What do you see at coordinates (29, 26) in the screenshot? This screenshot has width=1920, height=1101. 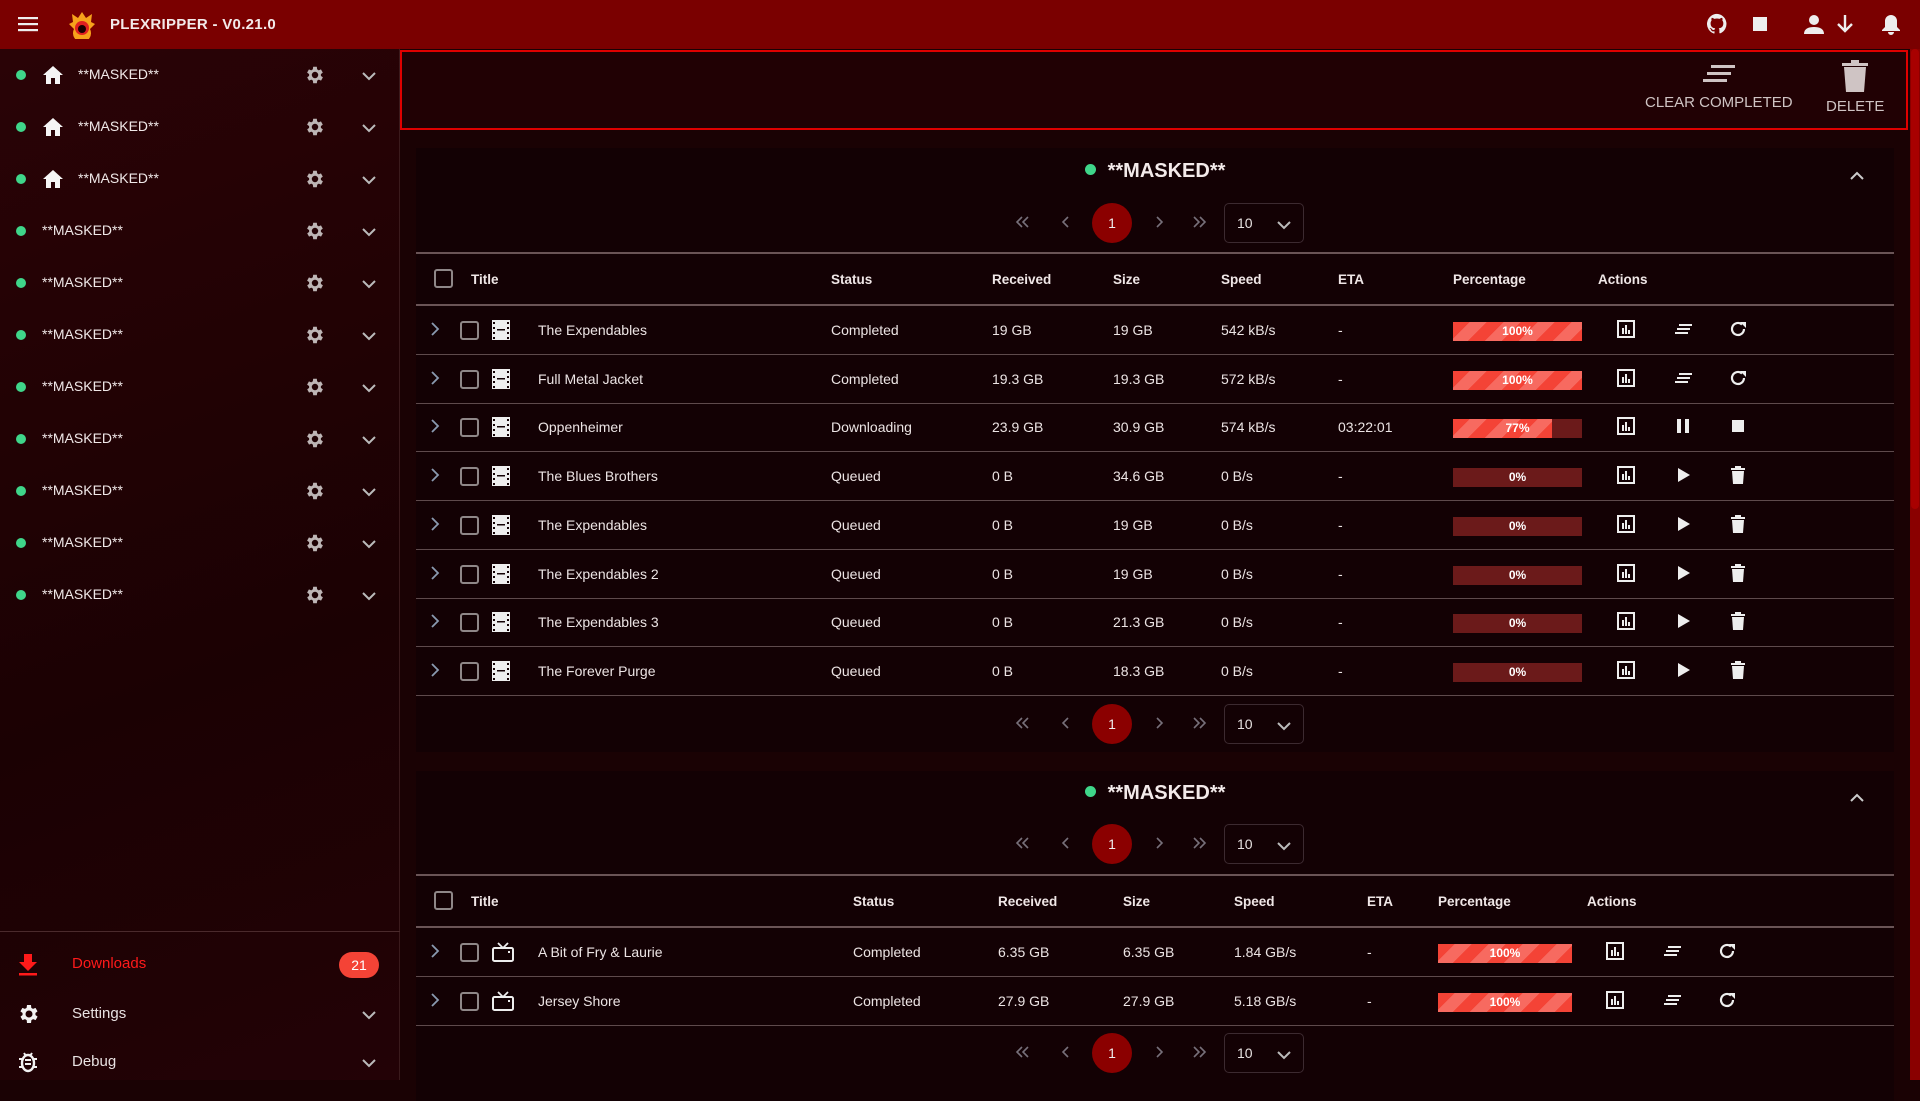 I see `menu-icon` at bounding box center [29, 26].